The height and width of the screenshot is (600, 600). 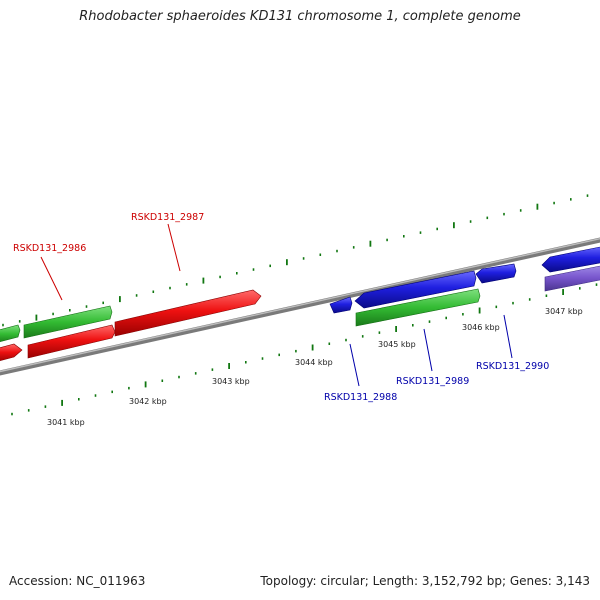 I want to click on gene-label-rskd131-2988: RSKD131_2988, so click(x=360, y=397).